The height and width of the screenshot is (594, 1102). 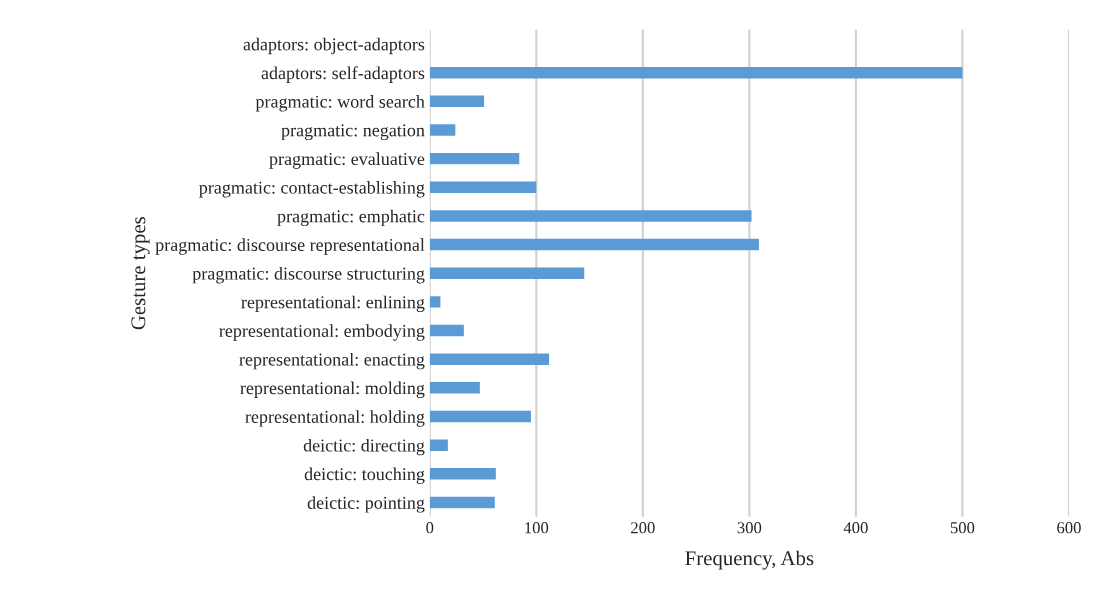 What do you see at coordinates (353, 132) in the screenshot?
I see `y-tick-label: pragmatic: negation` at bounding box center [353, 132].